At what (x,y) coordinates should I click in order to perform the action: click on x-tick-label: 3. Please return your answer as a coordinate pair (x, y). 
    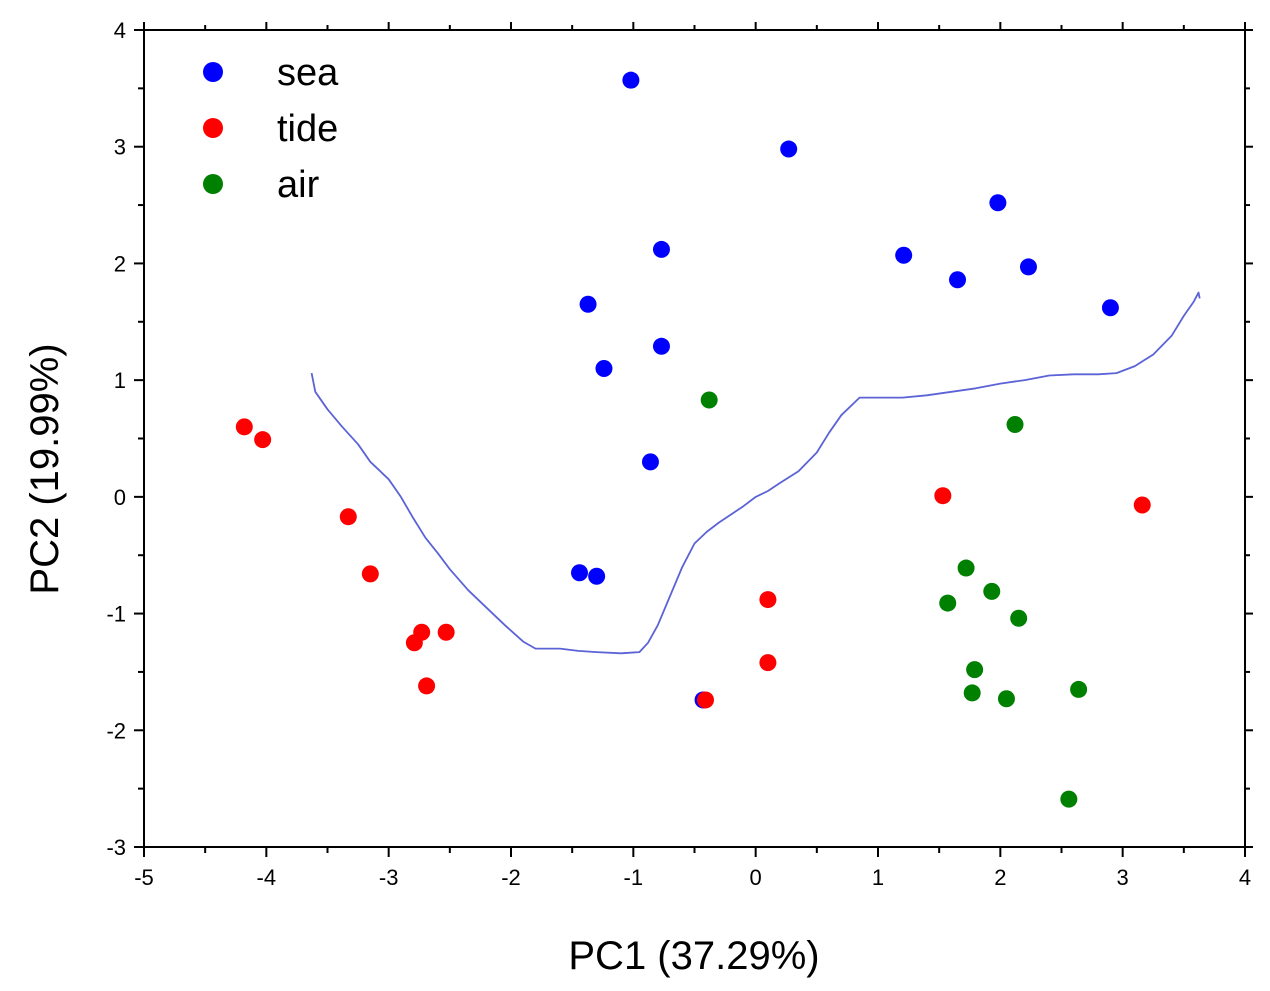
    Looking at the image, I should click on (1123, 877).